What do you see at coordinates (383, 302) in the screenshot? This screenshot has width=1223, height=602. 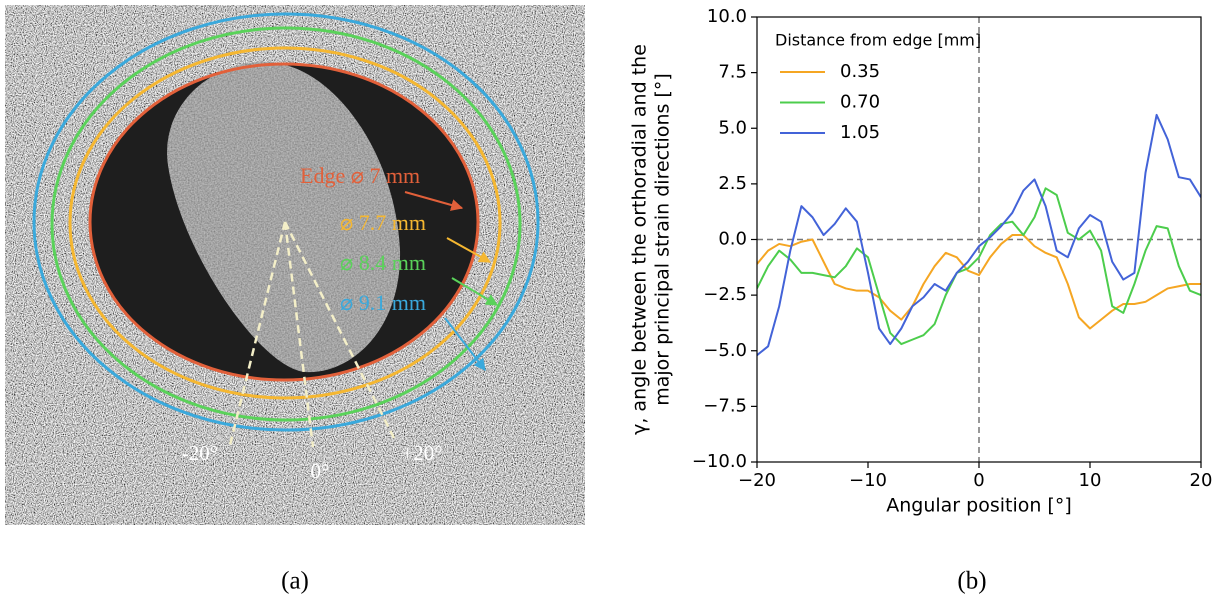 I see `label-9-1: ⌀ 9.1 mm` at bounding box center [383, 302].